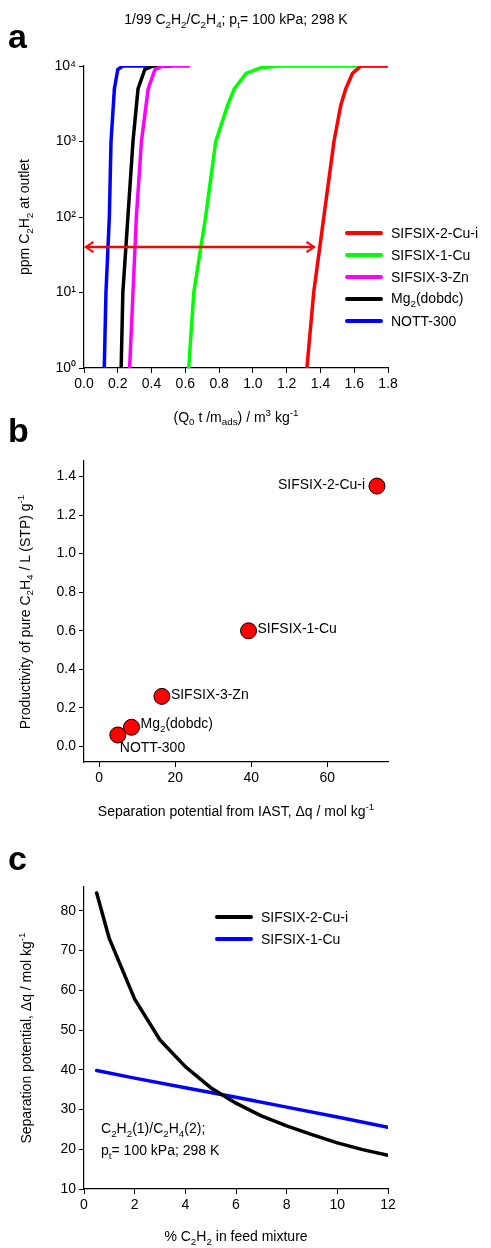 The image size is (491, 1248). Describe the element at coordinates (286, 1204) in the screenshot. I see `x-tick-label: 8` at that location.